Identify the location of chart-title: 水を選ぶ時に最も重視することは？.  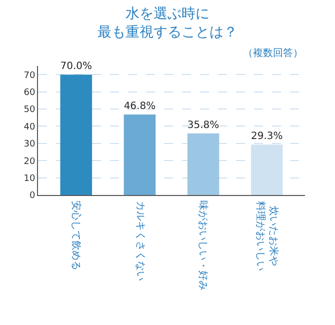
(168, 23).